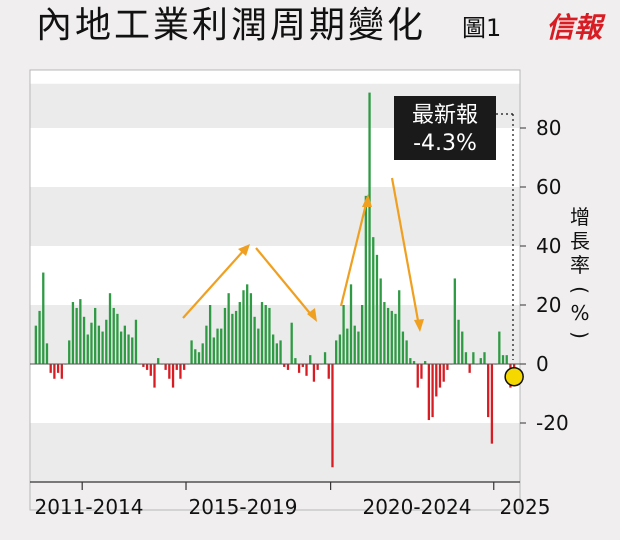 The height and width of the screenshot is (540, 620). I want to click on y-axis-title-char: 長, so click(580, 241).